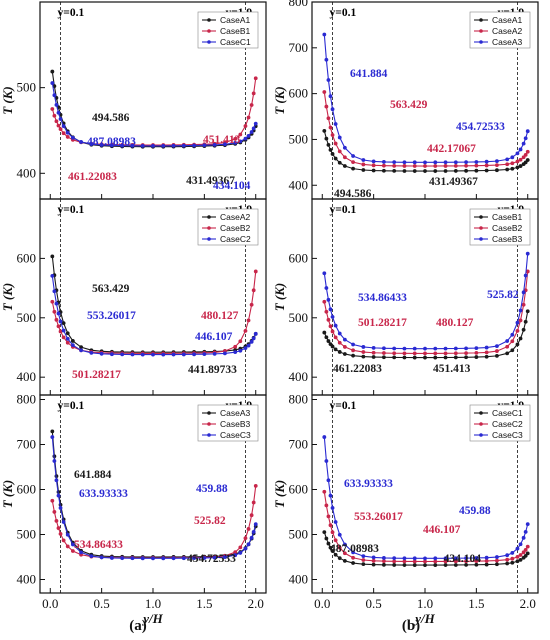 The image size is (550, 640). I want to click on legend-entry: CaseB3, so click(235, 424).